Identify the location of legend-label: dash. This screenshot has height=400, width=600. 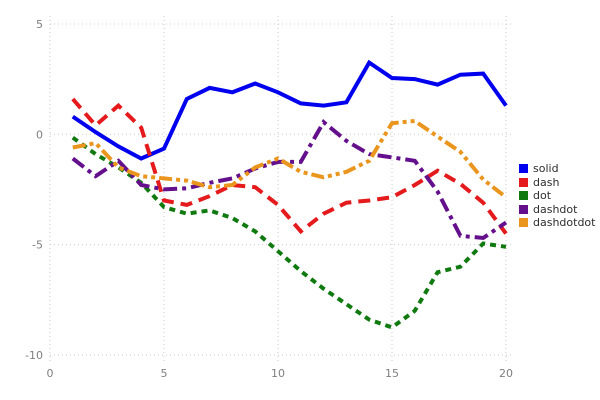
(546, 182).